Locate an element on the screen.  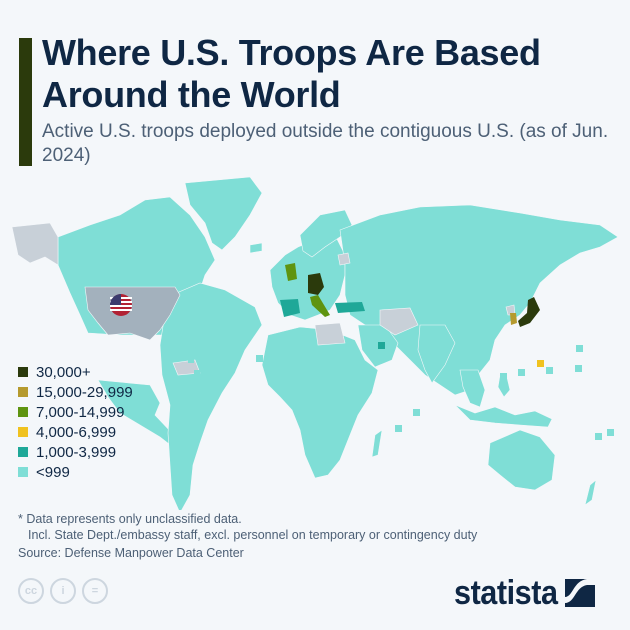
legend-item: 7,000-14,999 is located at coordinates (75, 412).